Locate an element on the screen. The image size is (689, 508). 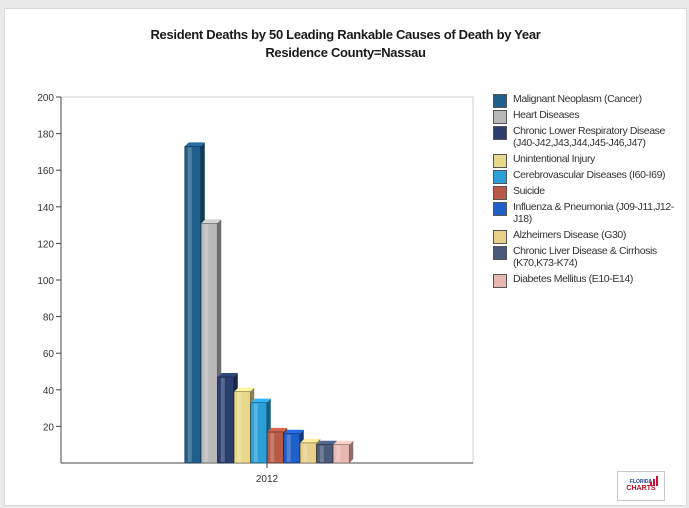
legend-label: Cerebrovascular Diseases (I60-I69) is located at coordinates (589, 175).